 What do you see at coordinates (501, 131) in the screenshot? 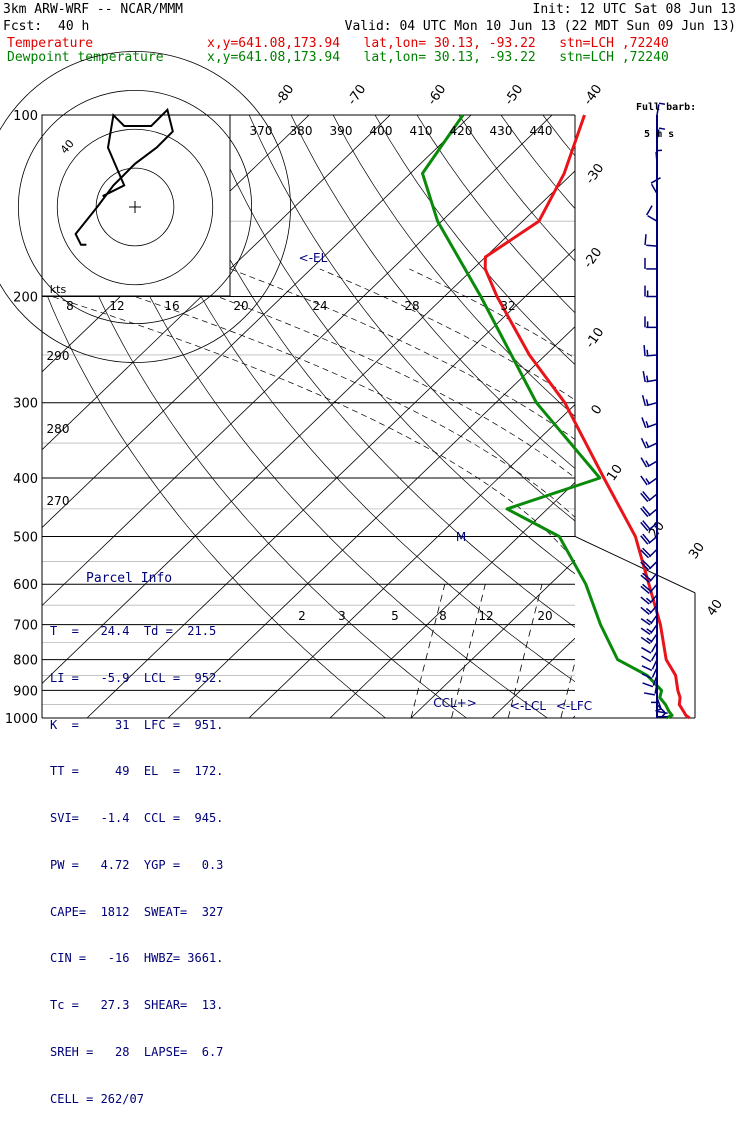
I see `theta-label: 430` at bounding box center [501, 131].